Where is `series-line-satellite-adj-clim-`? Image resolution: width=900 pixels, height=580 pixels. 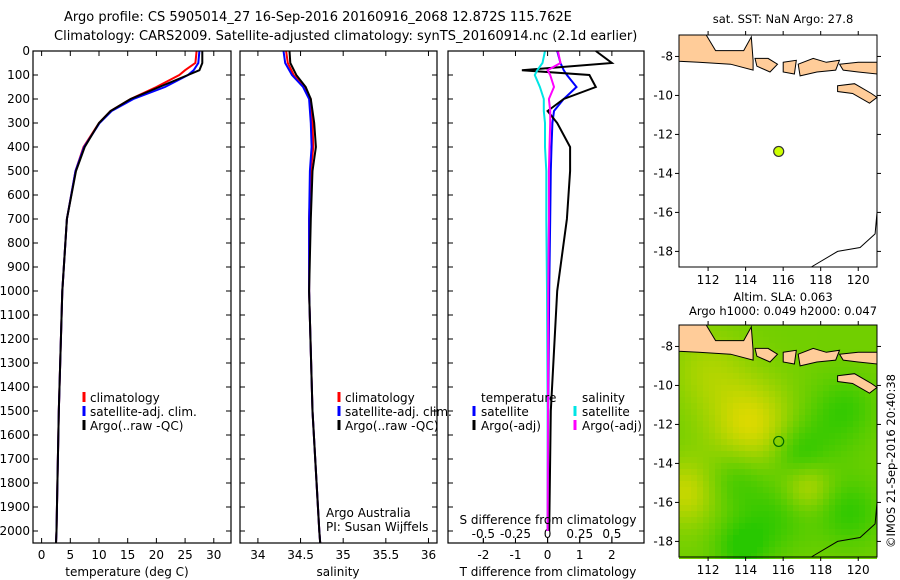
series-line-satellite-adj-clim- is located at coordinates (128, 297).